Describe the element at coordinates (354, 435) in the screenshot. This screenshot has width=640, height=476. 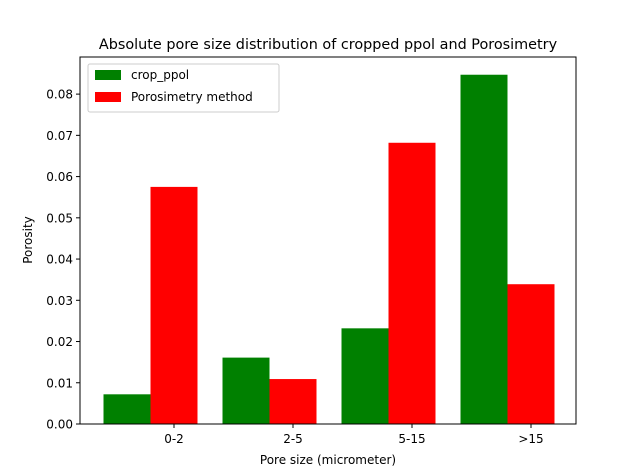
I see `x-axis: 0-2 2-5 5-15 >15` at that location.